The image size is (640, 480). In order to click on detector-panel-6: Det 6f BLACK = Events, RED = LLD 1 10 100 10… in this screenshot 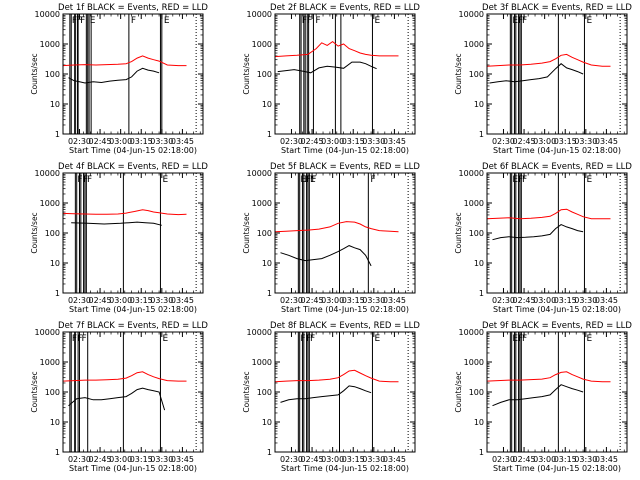, I will do `click(543, 238)`.